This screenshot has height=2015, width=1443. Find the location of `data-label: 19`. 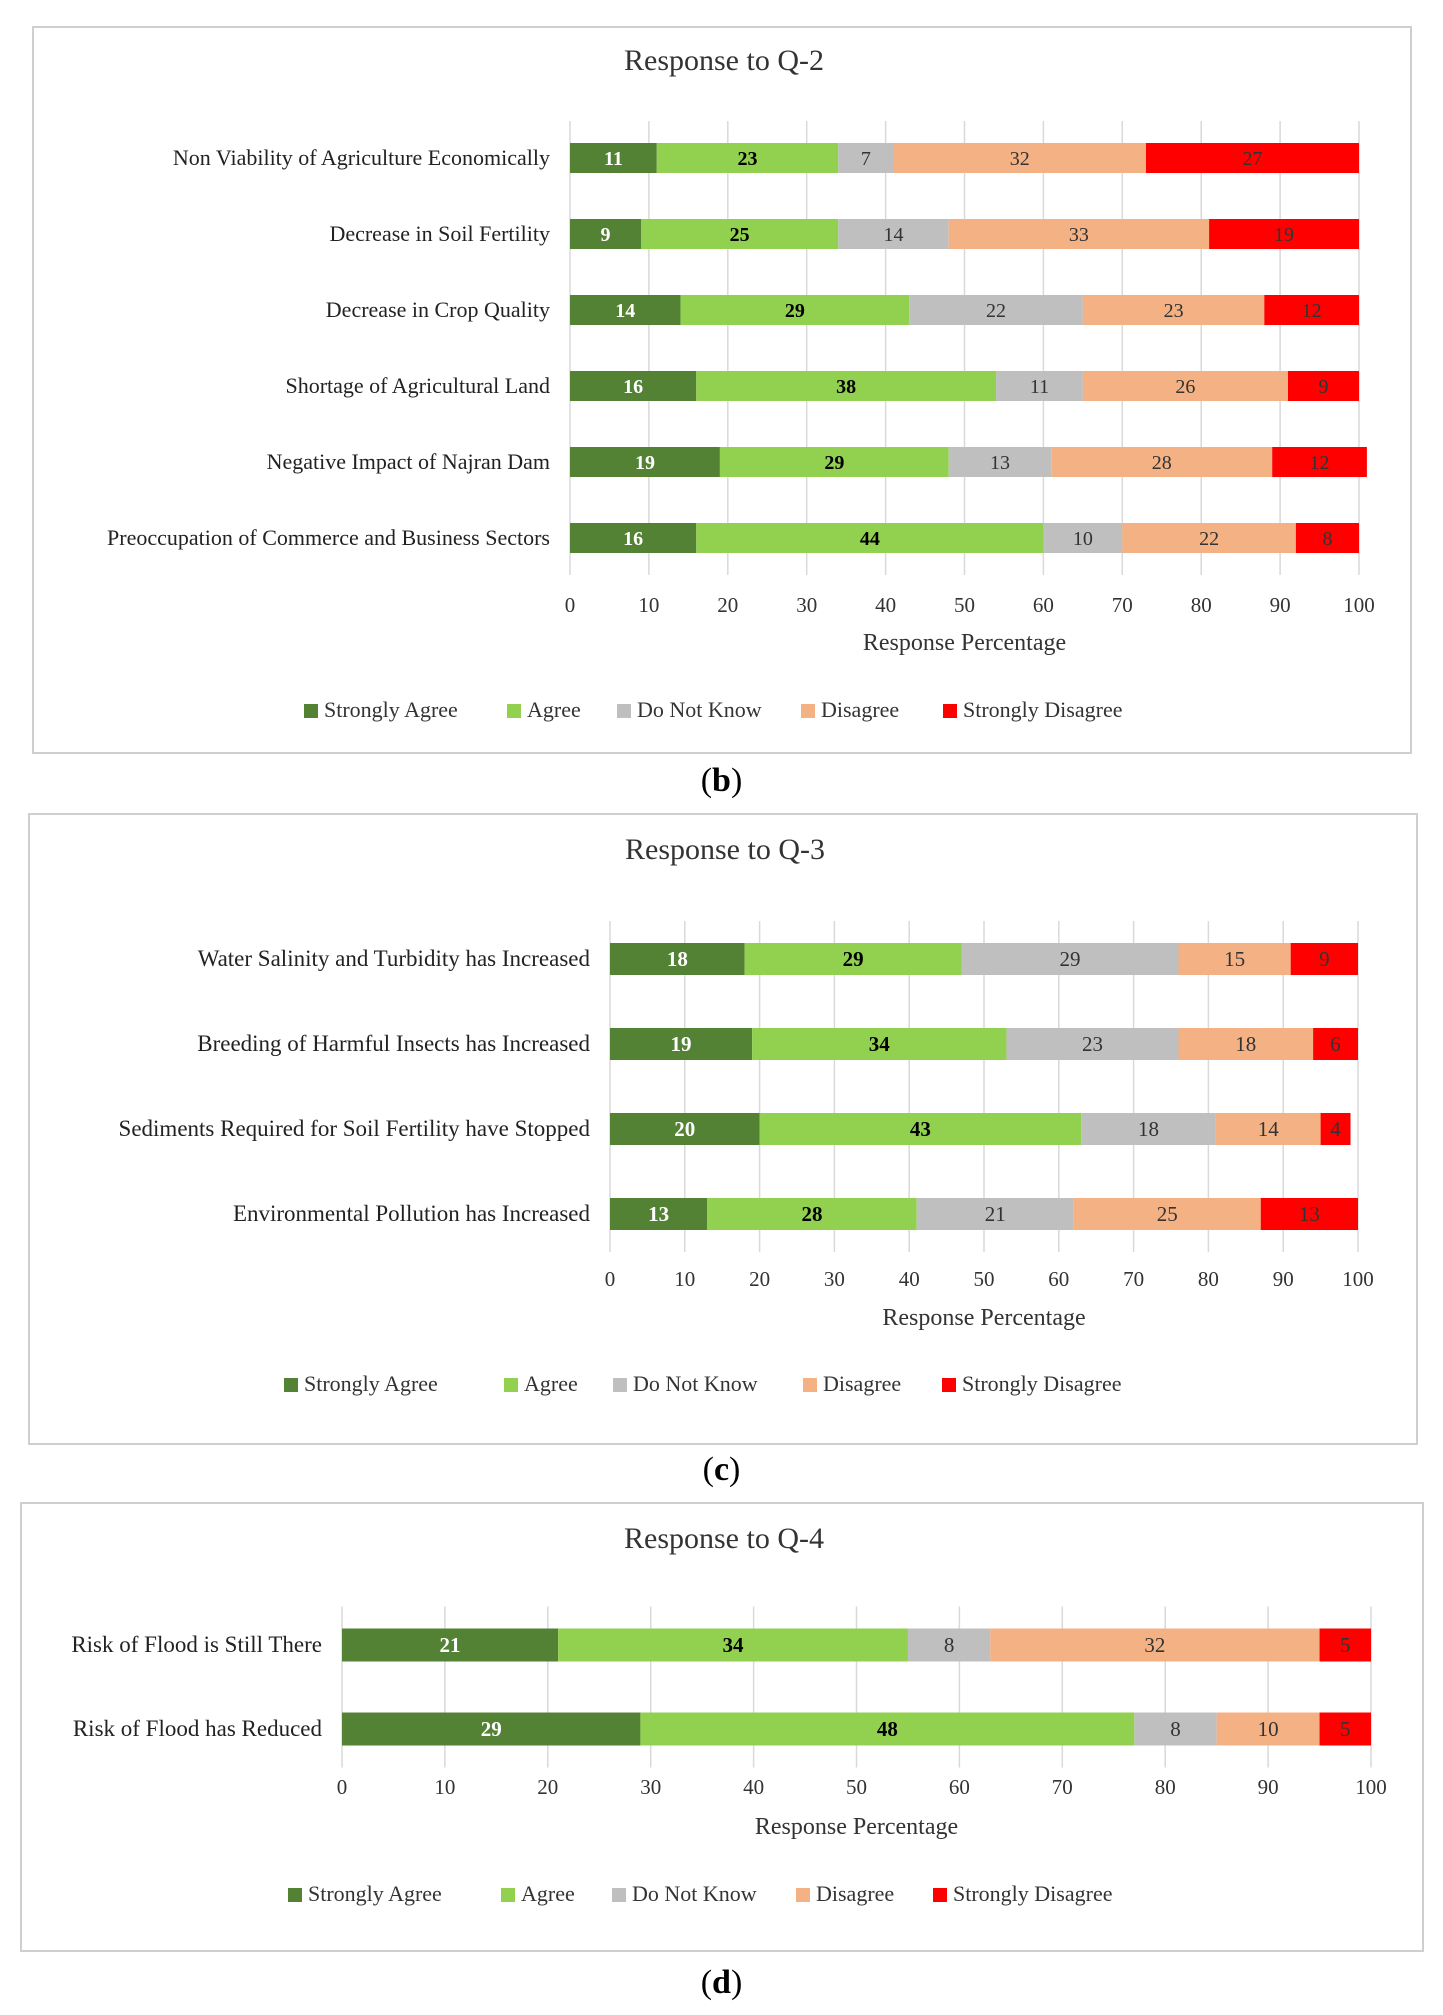

data-label: 19 is located at coordinates (681, 1044).